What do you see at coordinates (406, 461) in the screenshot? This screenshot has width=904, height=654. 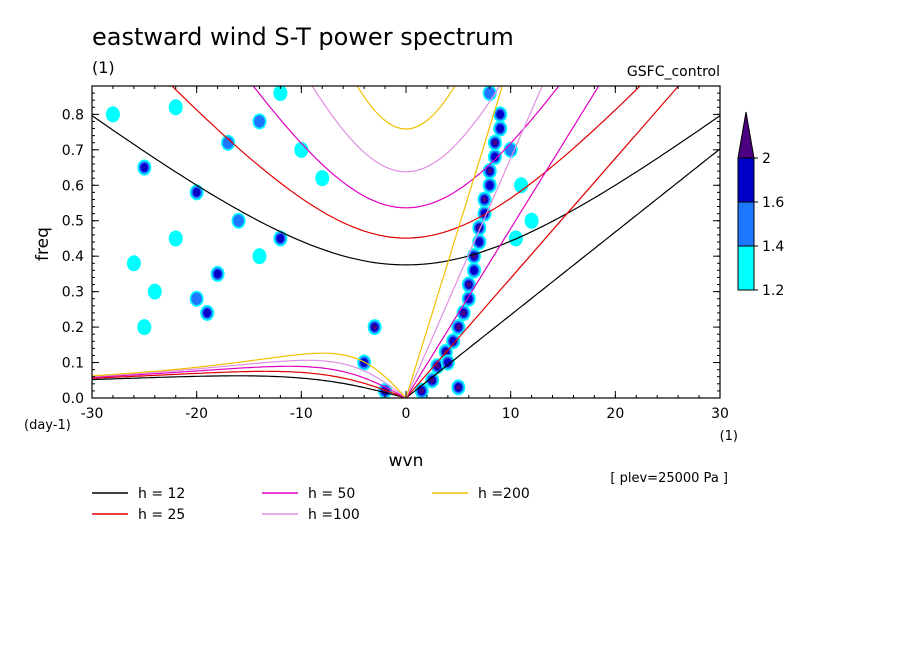 I see `x-axis-label: wvn` at bounding box center [406, 461].